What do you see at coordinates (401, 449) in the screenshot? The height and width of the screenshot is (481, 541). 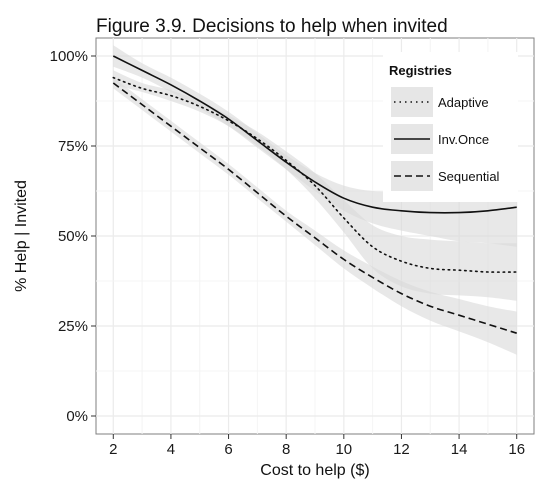 I see `x-tick-label: 12` at bounding box center [401, 449].